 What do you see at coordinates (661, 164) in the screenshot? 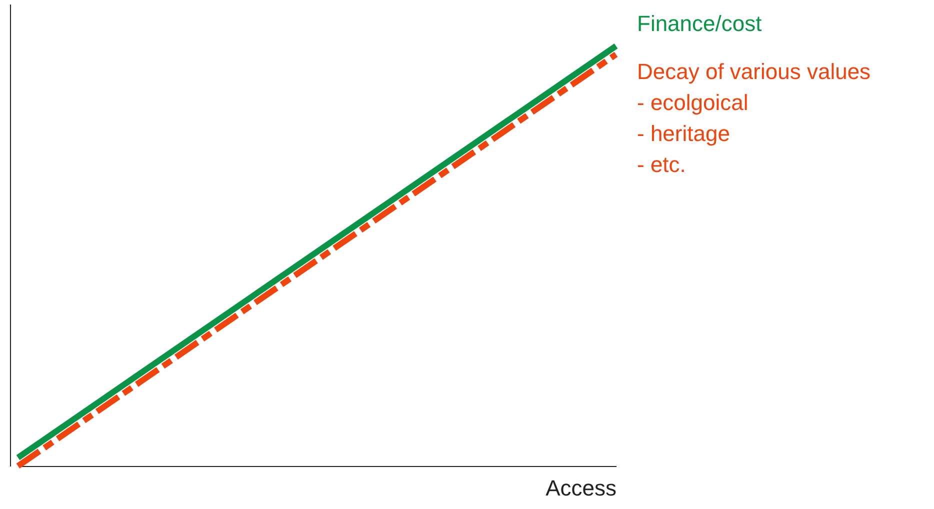
I see `annotation: - etc.` at bounding box center [661, 164].